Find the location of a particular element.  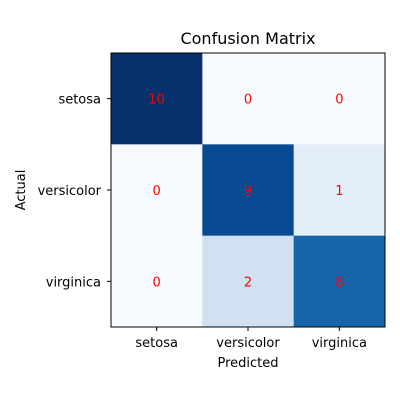

x-tick-label: setosa is located at coordinates (156, 343).